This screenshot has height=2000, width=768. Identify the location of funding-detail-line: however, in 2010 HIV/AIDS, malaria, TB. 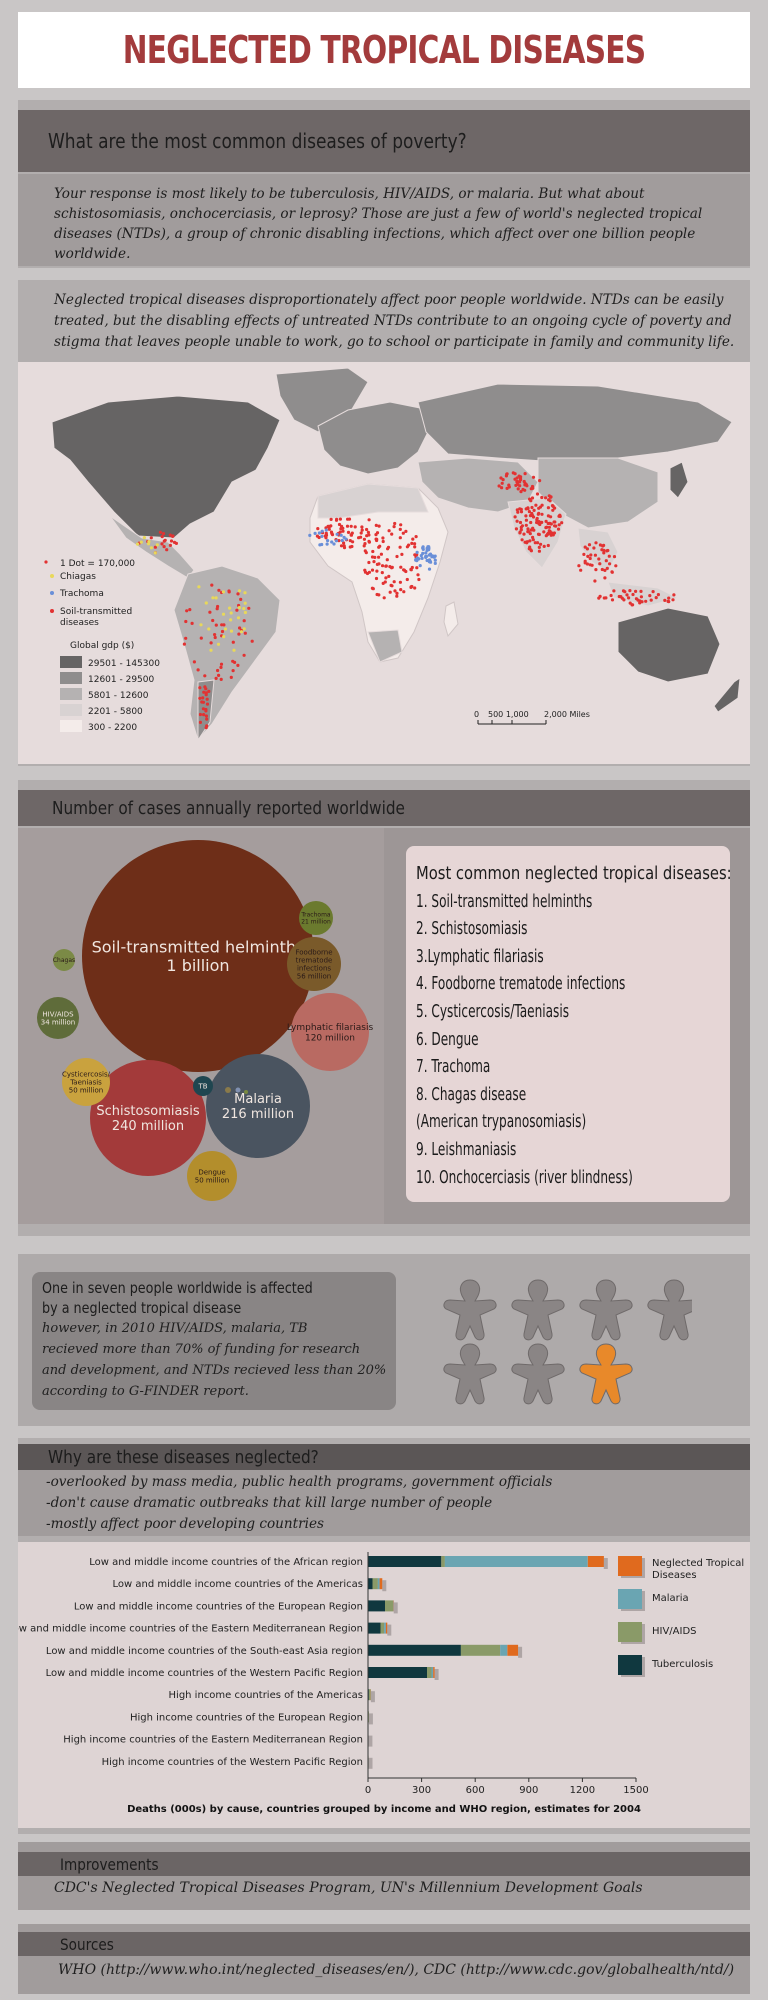
(175, 1328).